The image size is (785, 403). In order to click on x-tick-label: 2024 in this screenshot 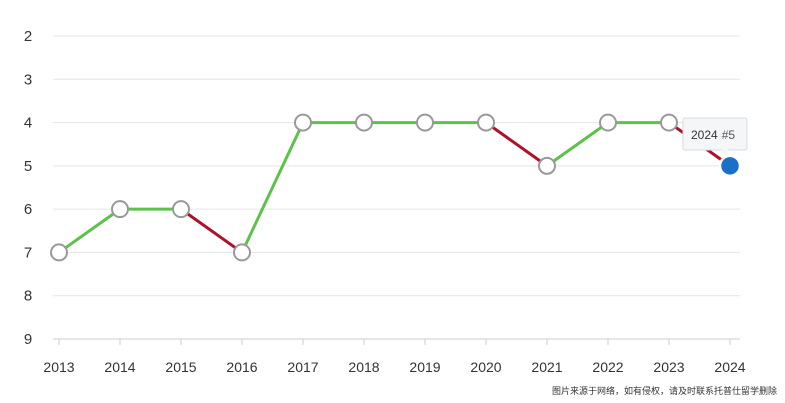, I will do `click(729, 367)`.